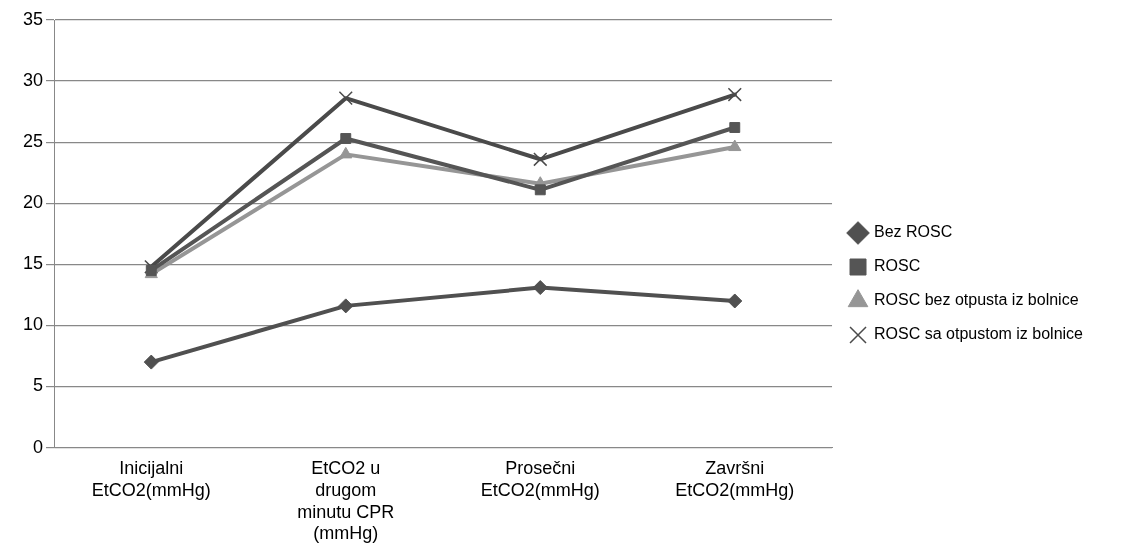 This screenshot has width=1123, height=558. Describe the element at coordinates (979, 334) in the screenshot. I see `legend-label: ROSC sa otpustom iz bolnice` at that location.